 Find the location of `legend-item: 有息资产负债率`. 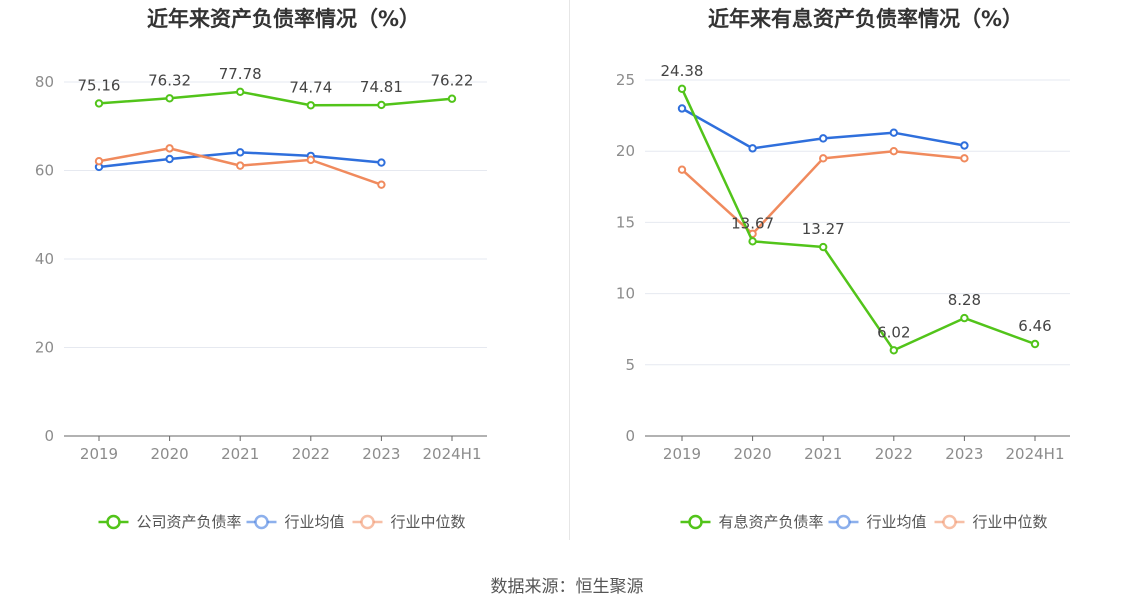

legend-item: 有息资产负债率 is located at coordinates (752, 522).